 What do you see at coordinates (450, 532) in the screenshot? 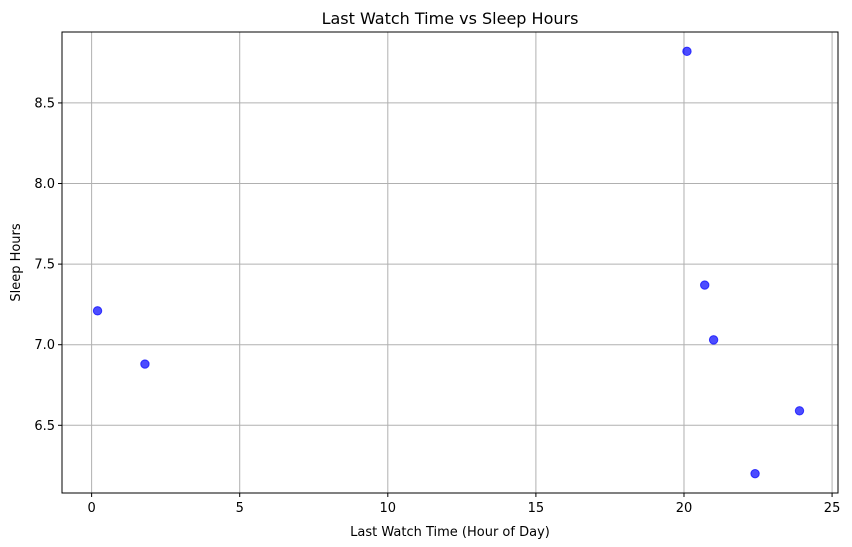
I see `x-axis-label: Last Watch Time (Hour of Day)` at bounding box center [450, 532].